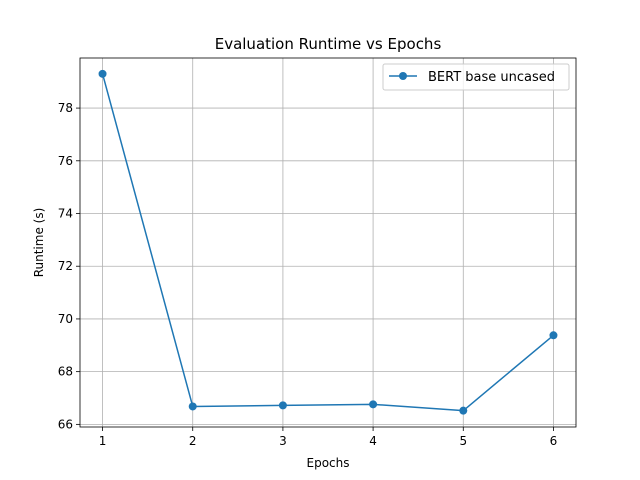 This screenshot has width=640, height=480. Describe the element at coordinates (403, 76) in the screenshot. I see `legend-marker-swatch` at that location.